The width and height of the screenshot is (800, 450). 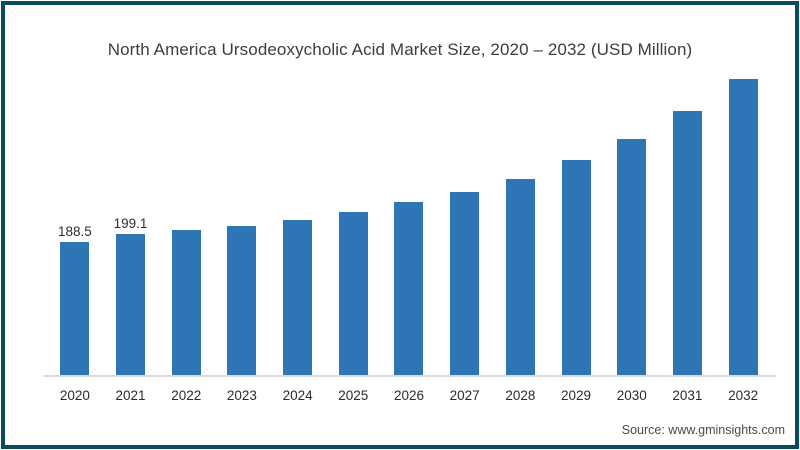 I want to click on x-tick-2028: 2028, so click(x=520, y=395).